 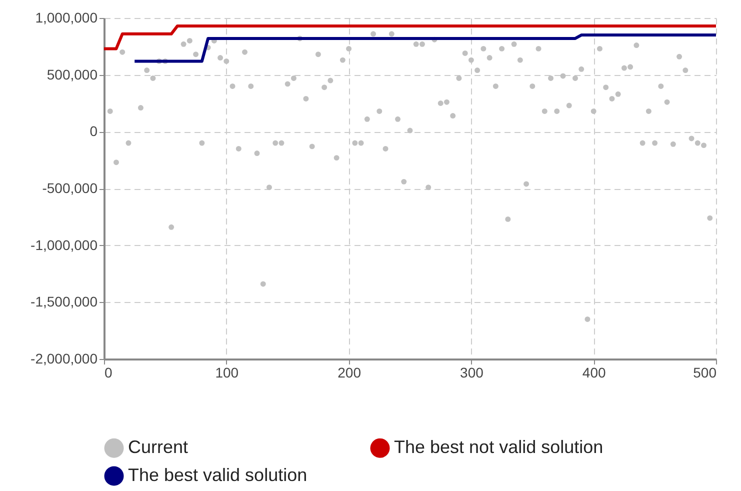 I want to click on y-tick-label: -1,500,000, so click(x=64, y=302).